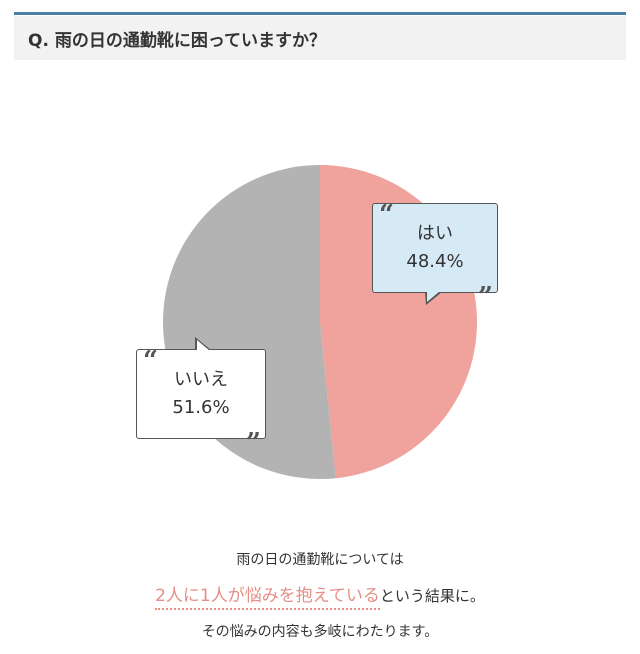 The image size is (640, 654). I want to click on caption-line-2: 2人に1人が悩みを抱えているという結果に。, so click(320, 595).